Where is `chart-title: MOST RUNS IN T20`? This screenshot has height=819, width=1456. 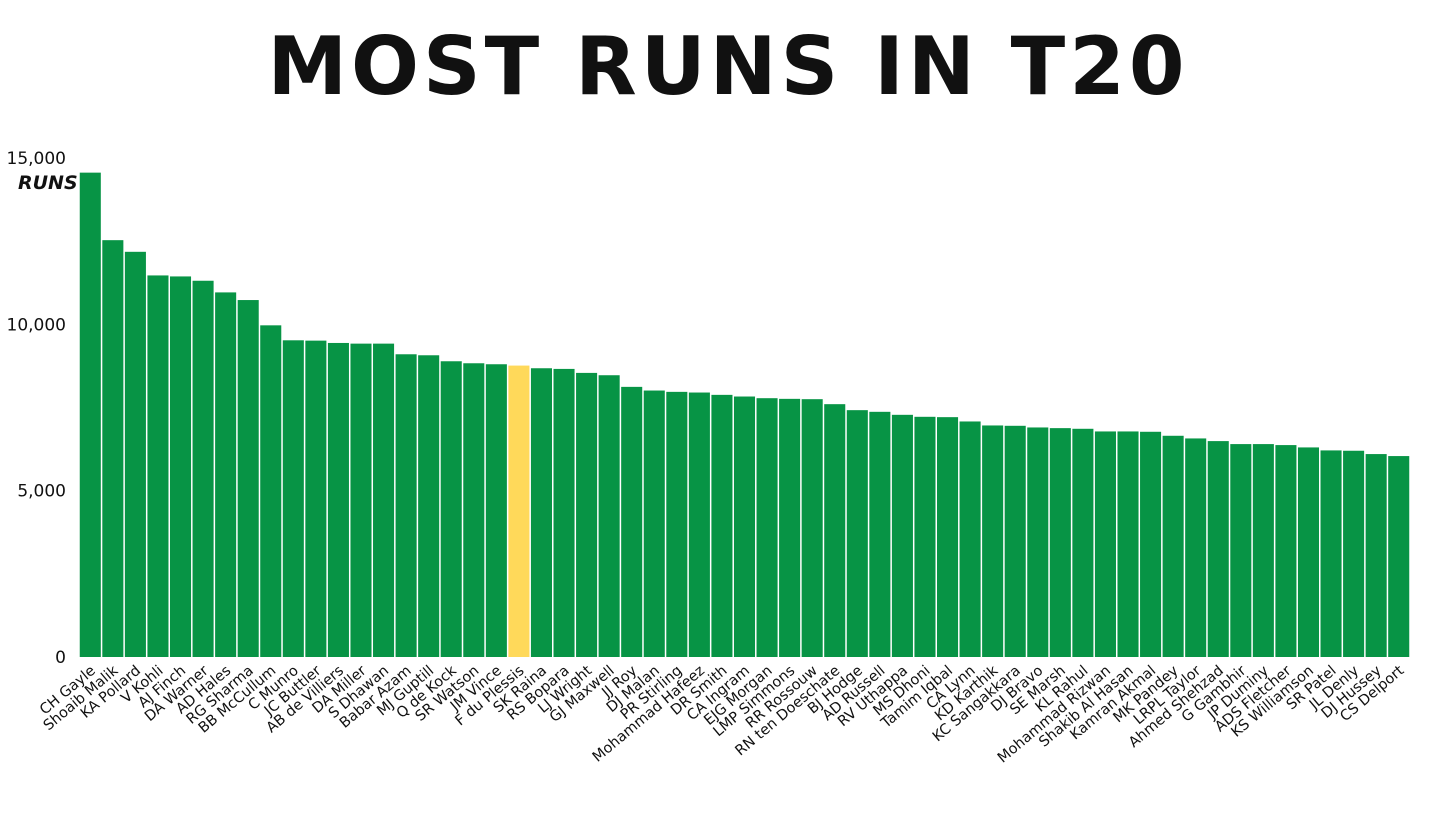
chart-title: MOST RUNS IN T20 is located at coordinates (728, 66).